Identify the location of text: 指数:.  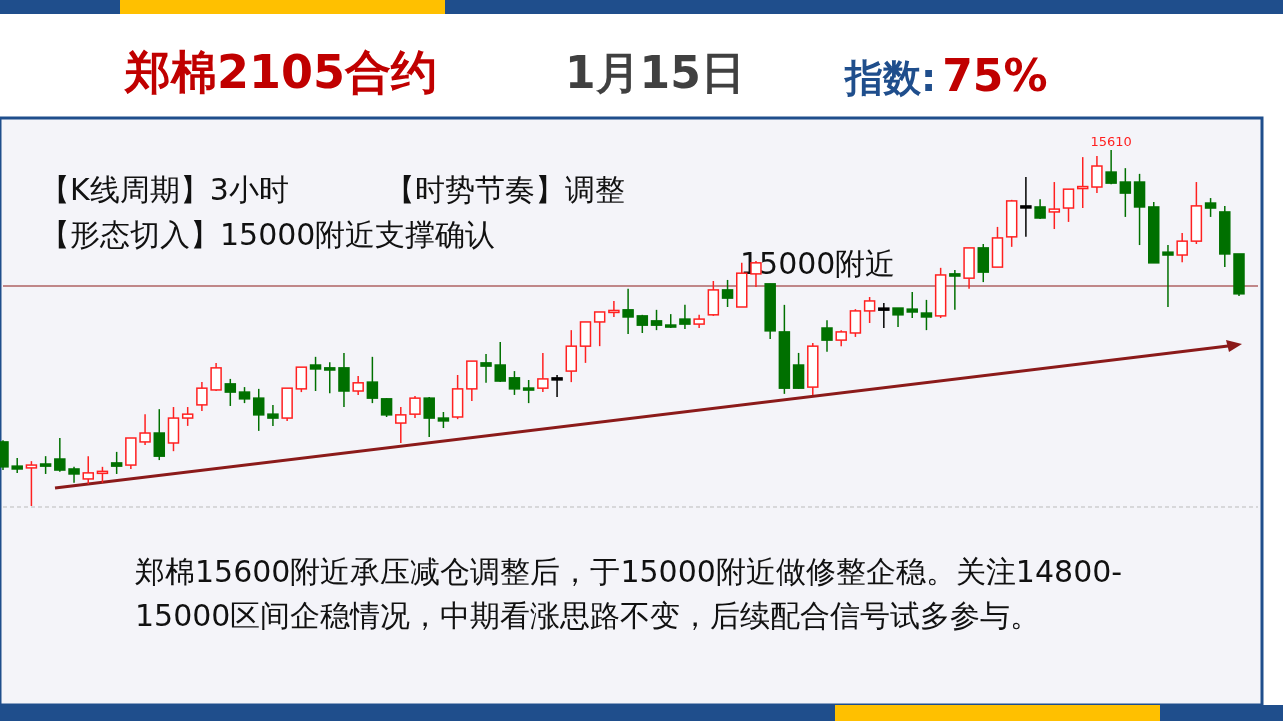
(891, 78).